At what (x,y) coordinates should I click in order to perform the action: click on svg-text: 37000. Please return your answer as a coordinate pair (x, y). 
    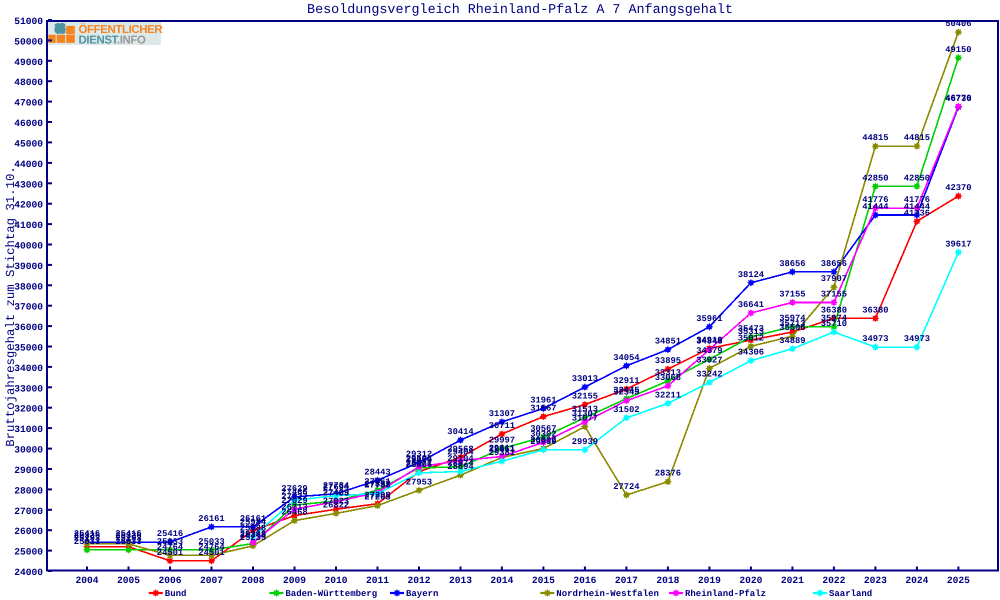
    Looking at the image, I should click on (28, 307).